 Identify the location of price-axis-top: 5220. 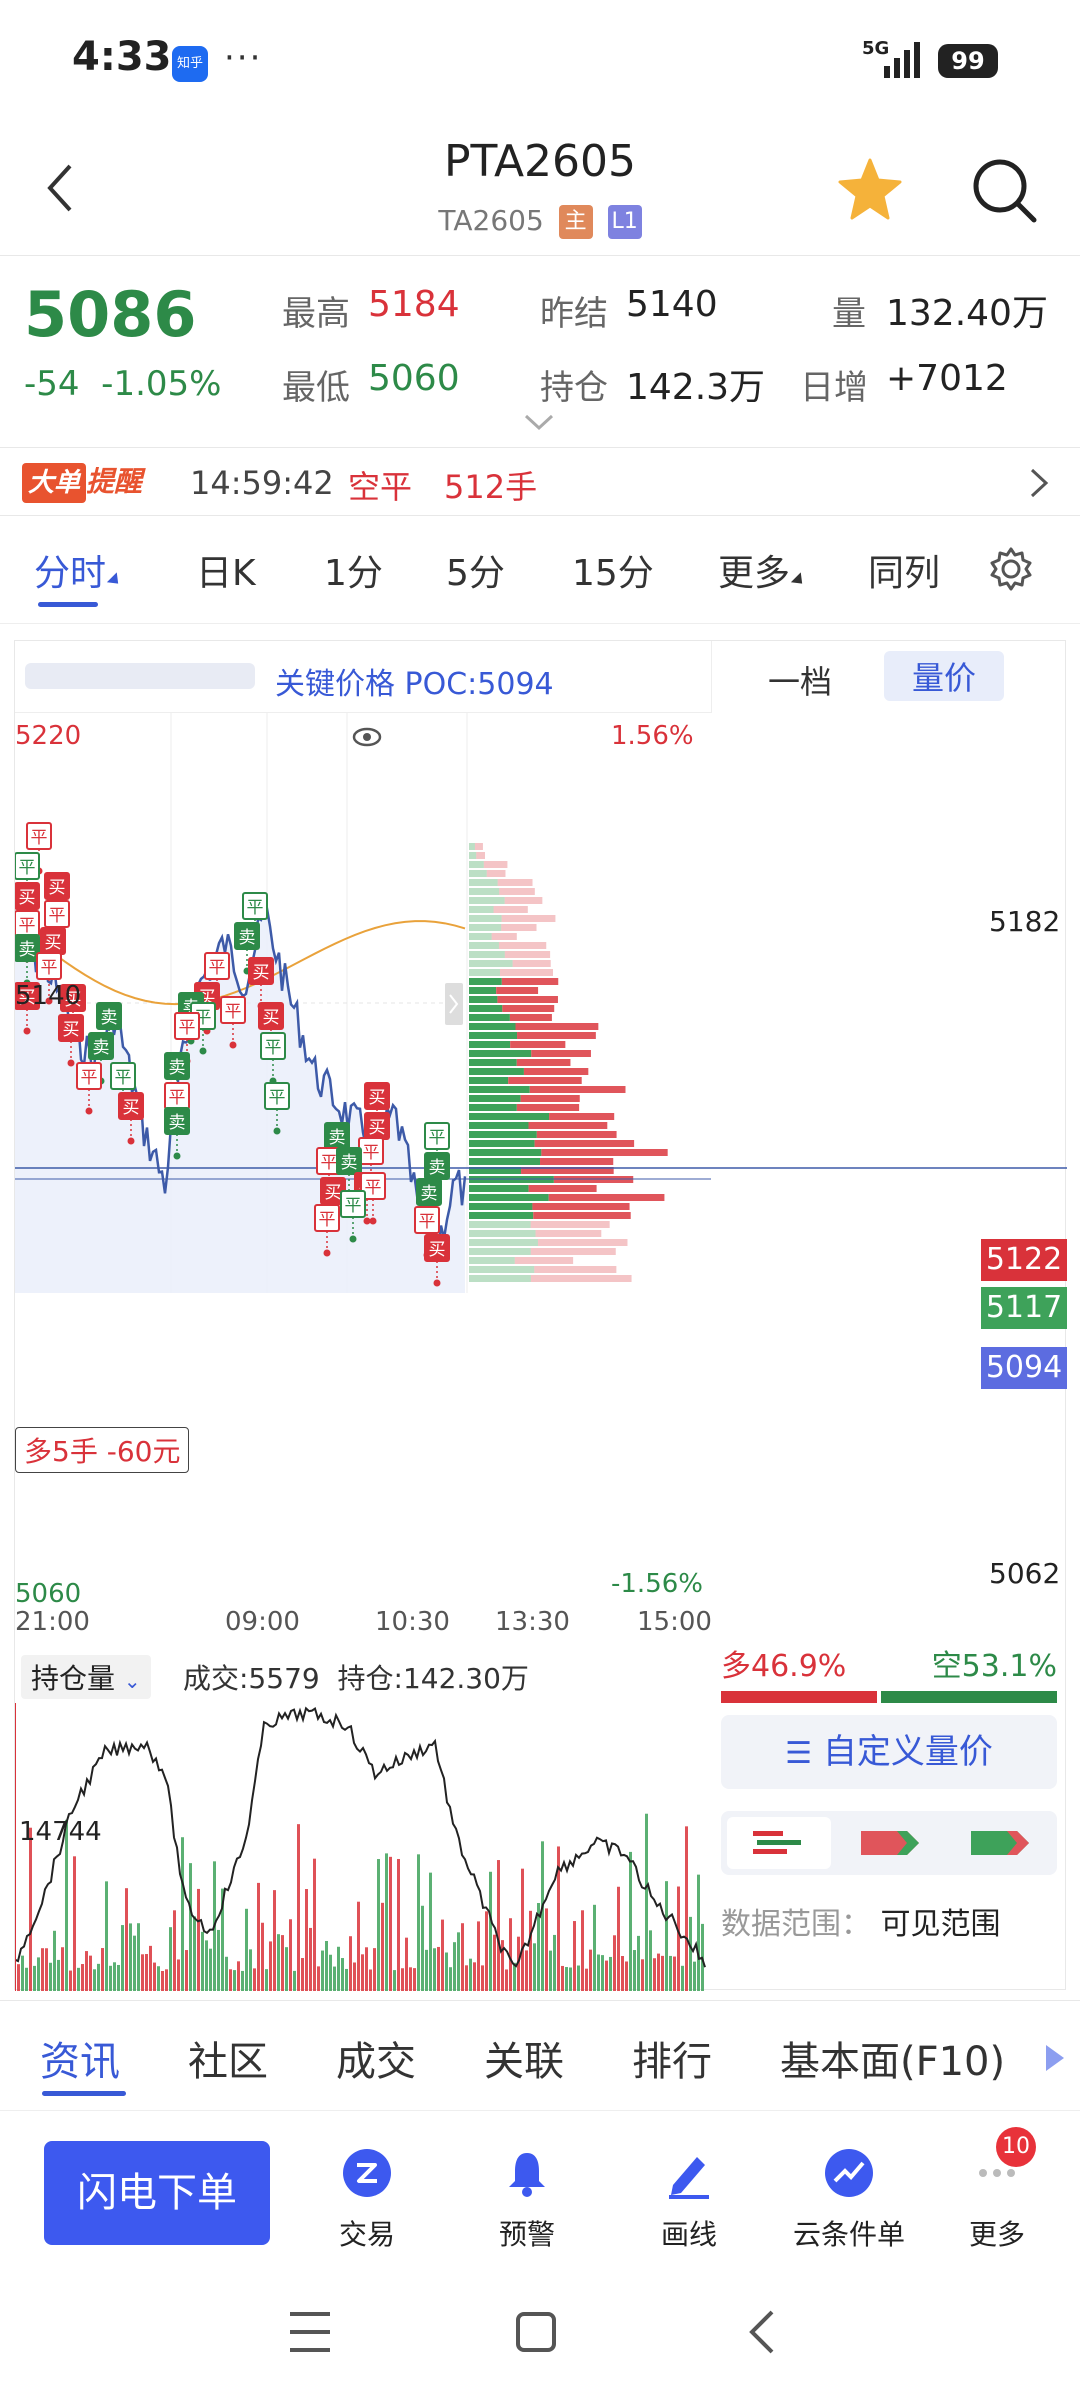
(48, 736).